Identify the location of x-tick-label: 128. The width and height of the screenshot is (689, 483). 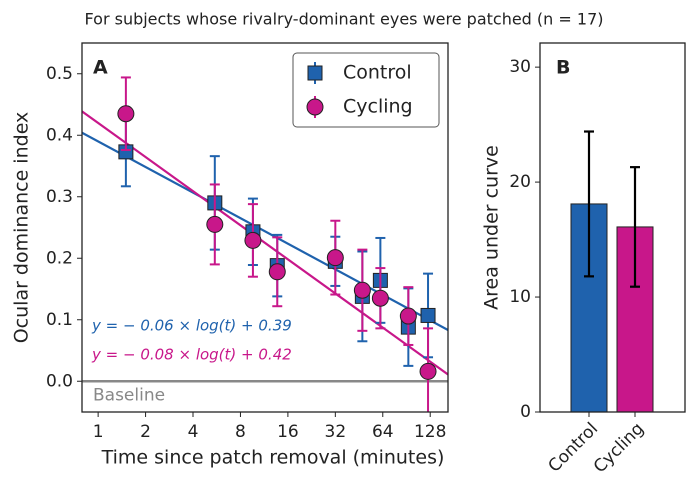
(430, 432).